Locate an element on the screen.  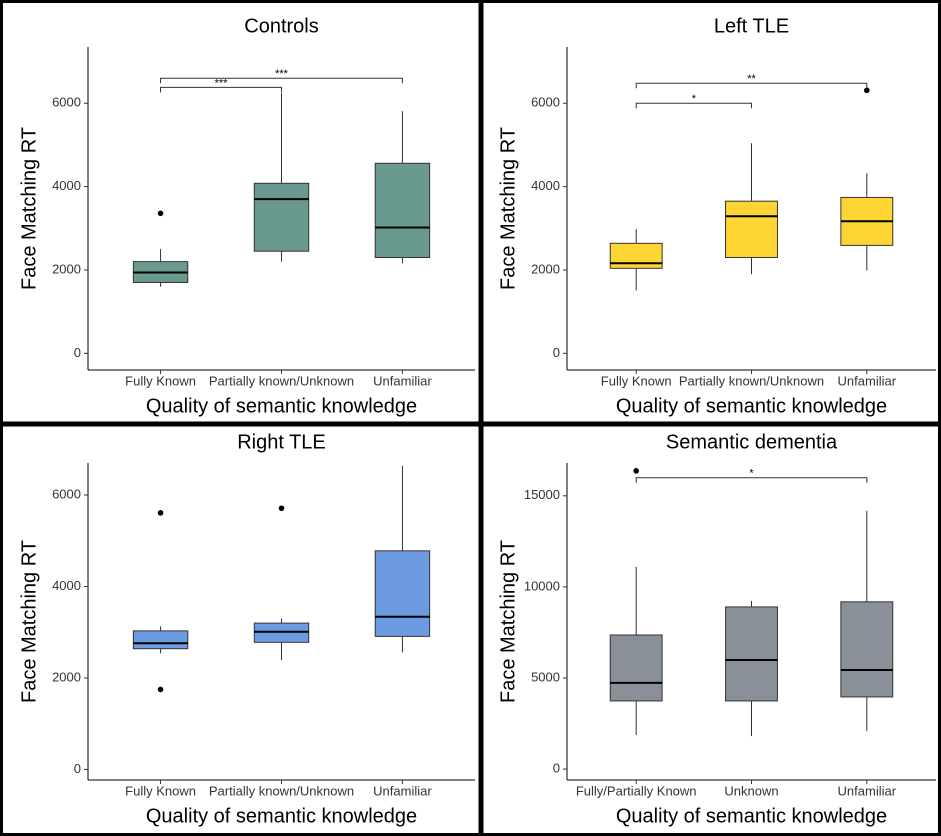
x-tick-label: Unknown is located at coordinates (751, 790).